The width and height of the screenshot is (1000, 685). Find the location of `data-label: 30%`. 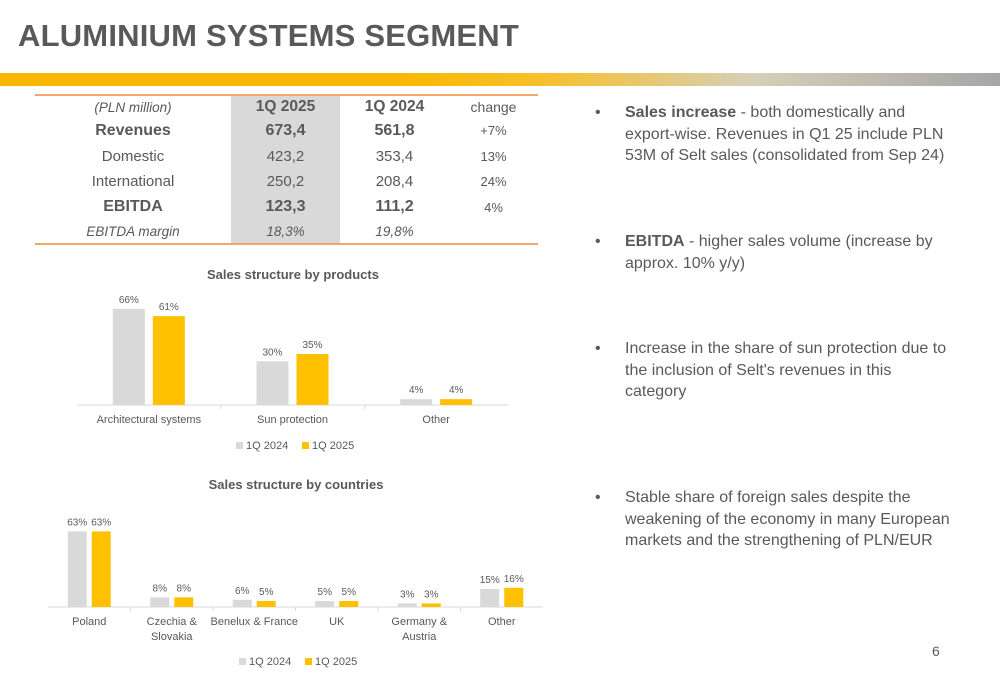

data-label: 30% is located at coordinates (272, 352).